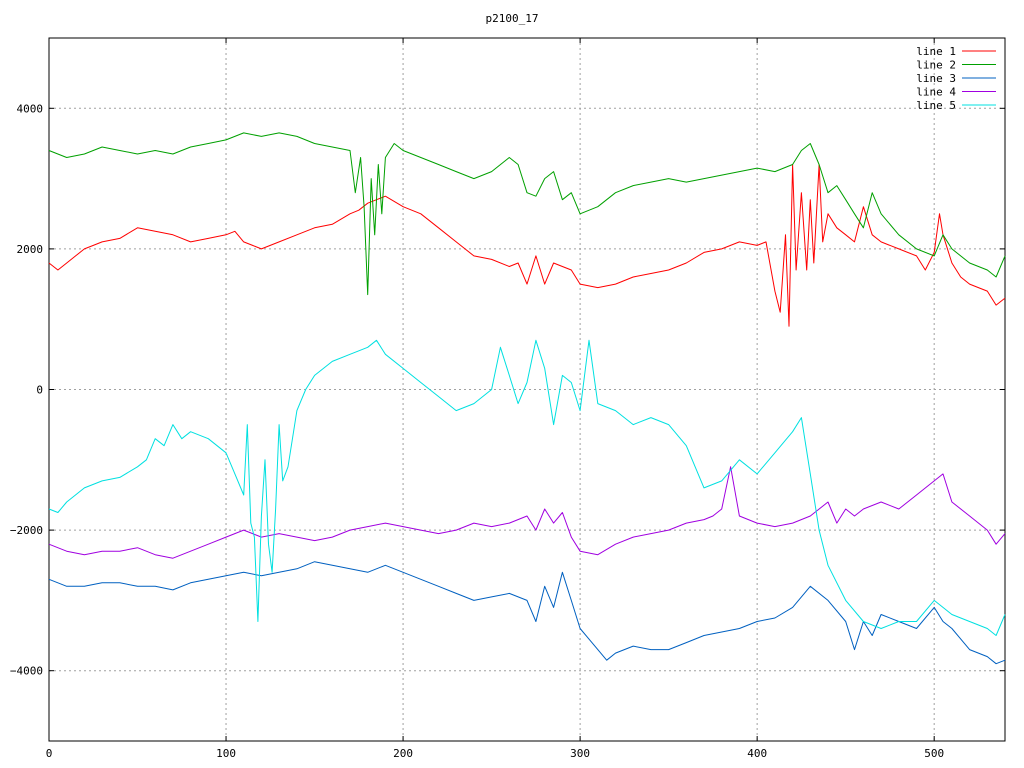 Image resolution: width=1024 pixels, height=768 pixels. What do you see at coordinates (49, 753) in the screenshot?
I see `x-tick-label: 0` at bounding box center [49, 753].